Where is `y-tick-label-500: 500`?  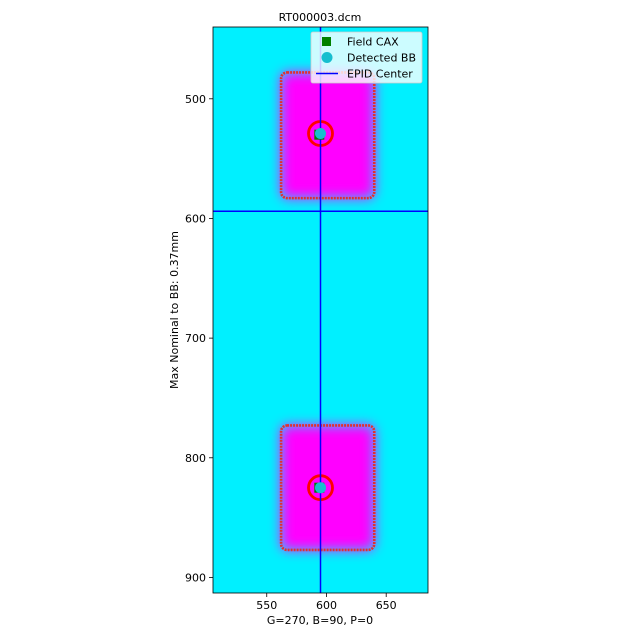
y-tick-label-500: 500 is located at coordinates (195, 99).